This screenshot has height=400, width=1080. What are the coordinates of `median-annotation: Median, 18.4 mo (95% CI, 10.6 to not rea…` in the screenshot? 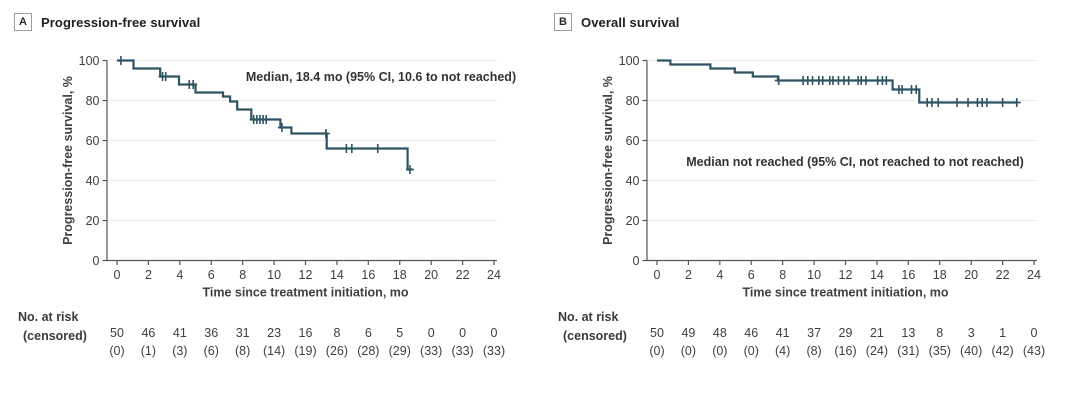 It's located at (381, 77).